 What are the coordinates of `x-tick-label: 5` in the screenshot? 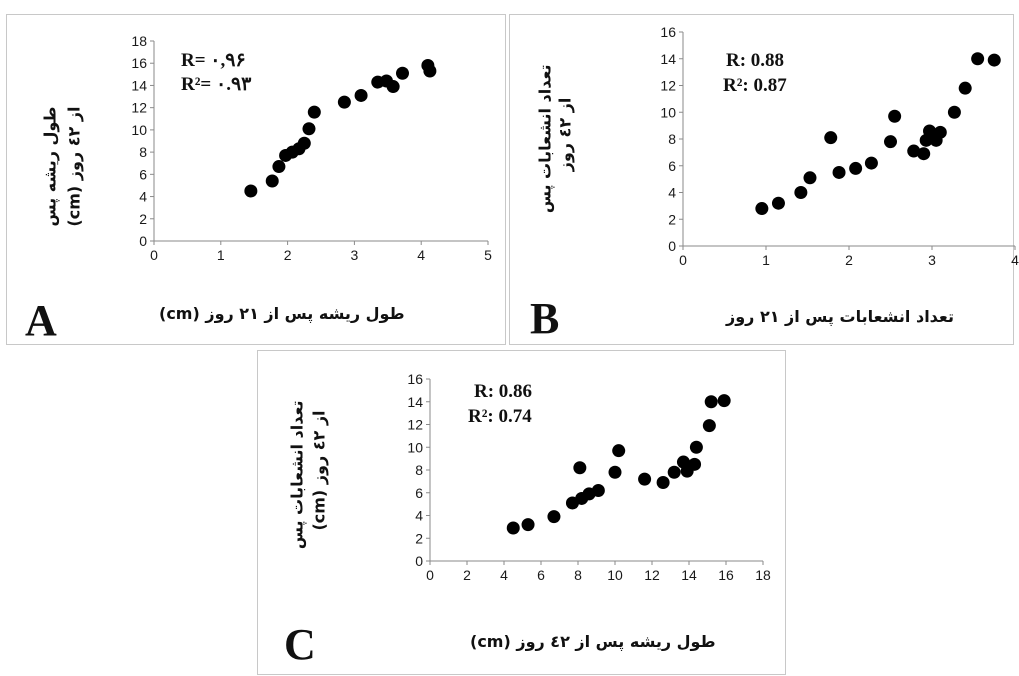 It's located at (488, 255).